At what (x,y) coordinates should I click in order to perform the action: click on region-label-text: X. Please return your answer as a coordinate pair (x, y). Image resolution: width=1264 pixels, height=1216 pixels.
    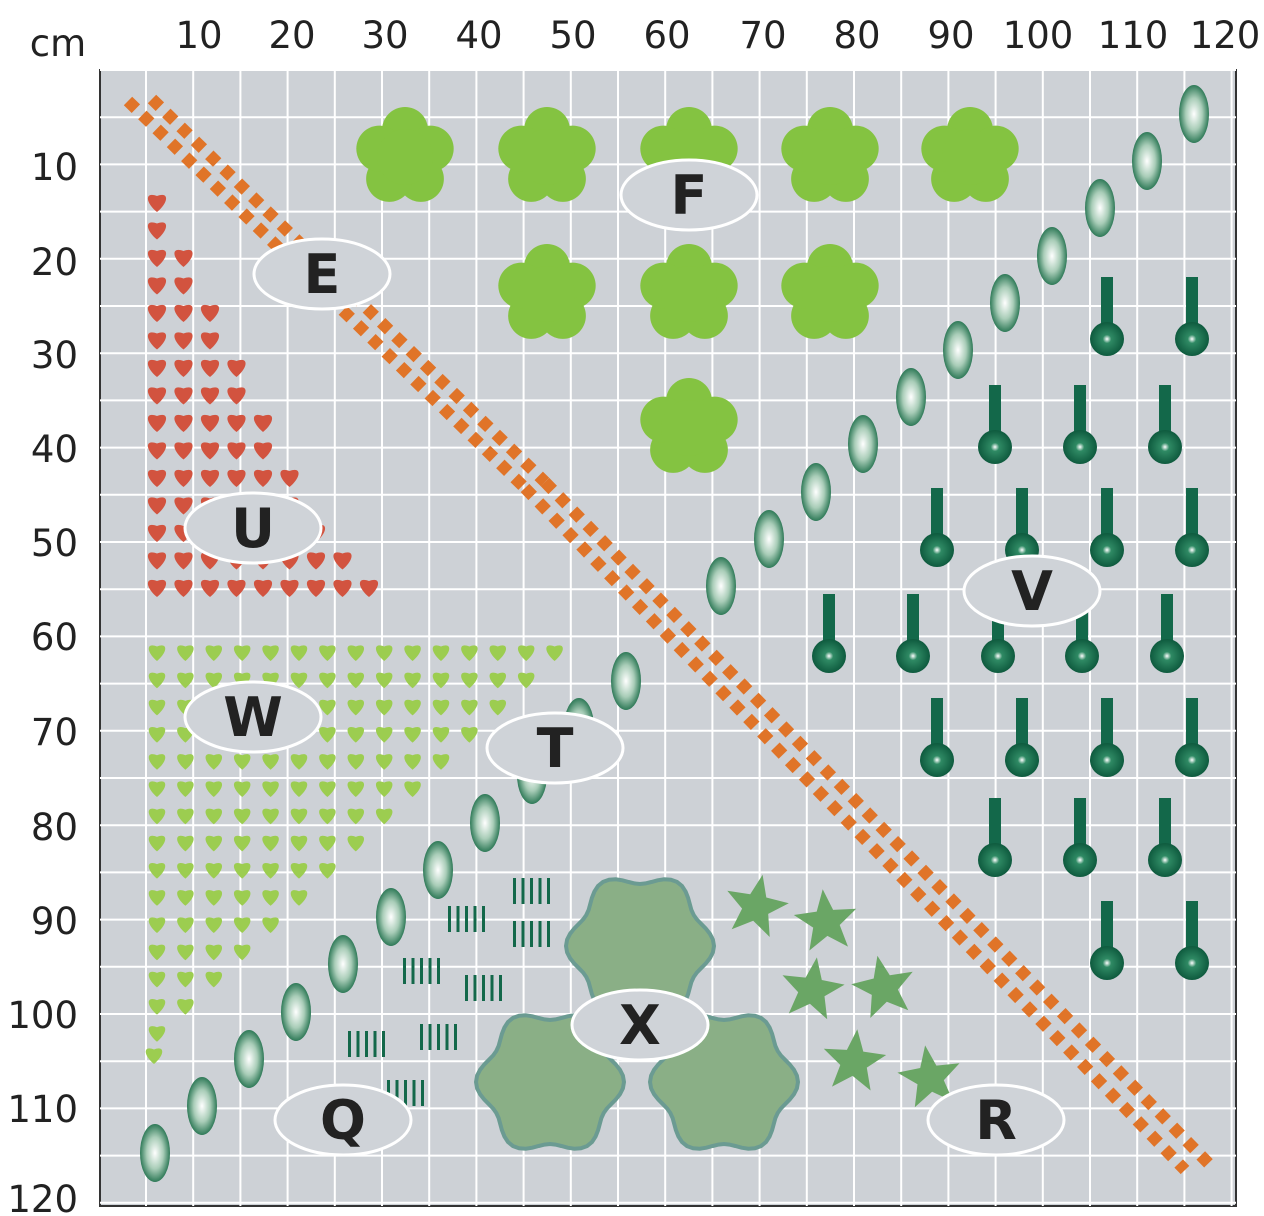
    Looking at the image, I should click on (640, 1025).